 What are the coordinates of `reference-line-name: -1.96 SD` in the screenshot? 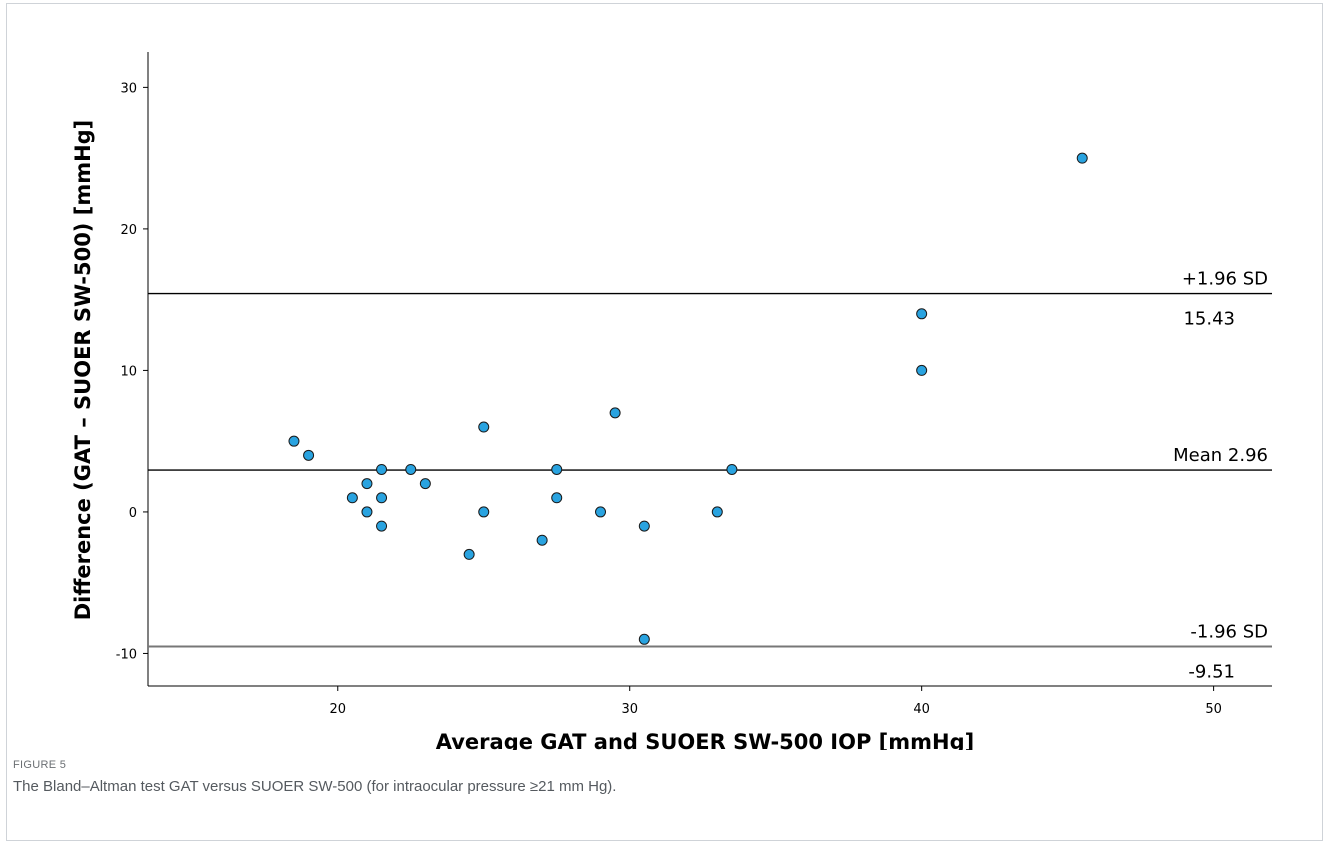 It's located at (1229, 632).